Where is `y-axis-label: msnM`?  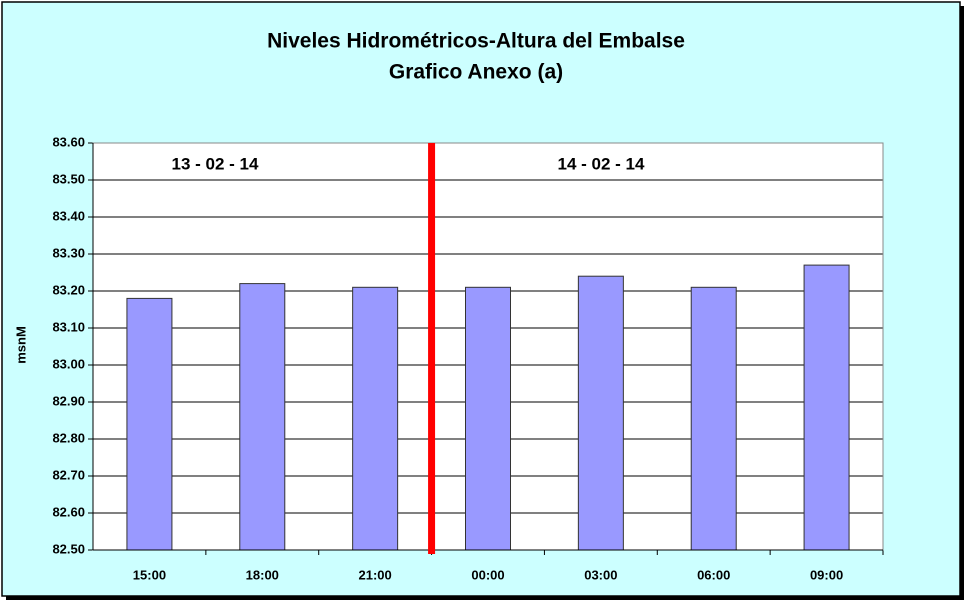
y-axis-label: msnM is located at coordinates (20, 345).